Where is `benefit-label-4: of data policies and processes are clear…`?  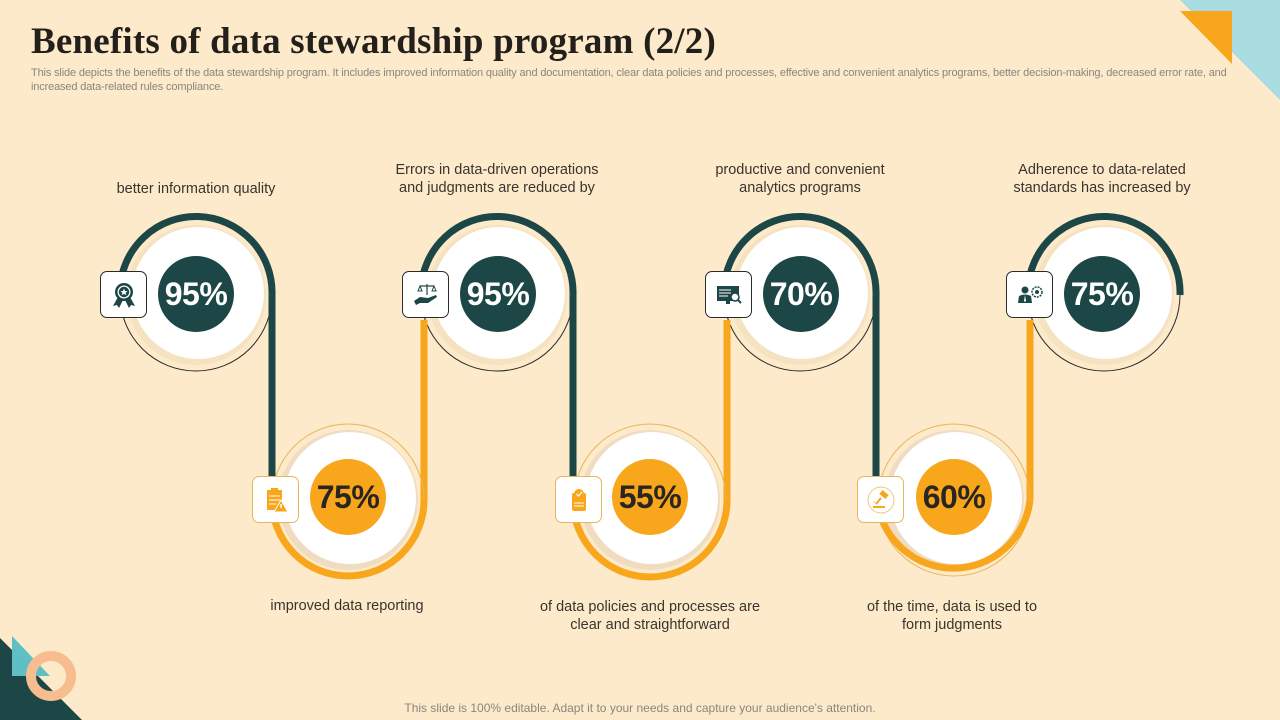
benefit-label-4: of data policies and processes are clear… is located at coordinates (650, 616).